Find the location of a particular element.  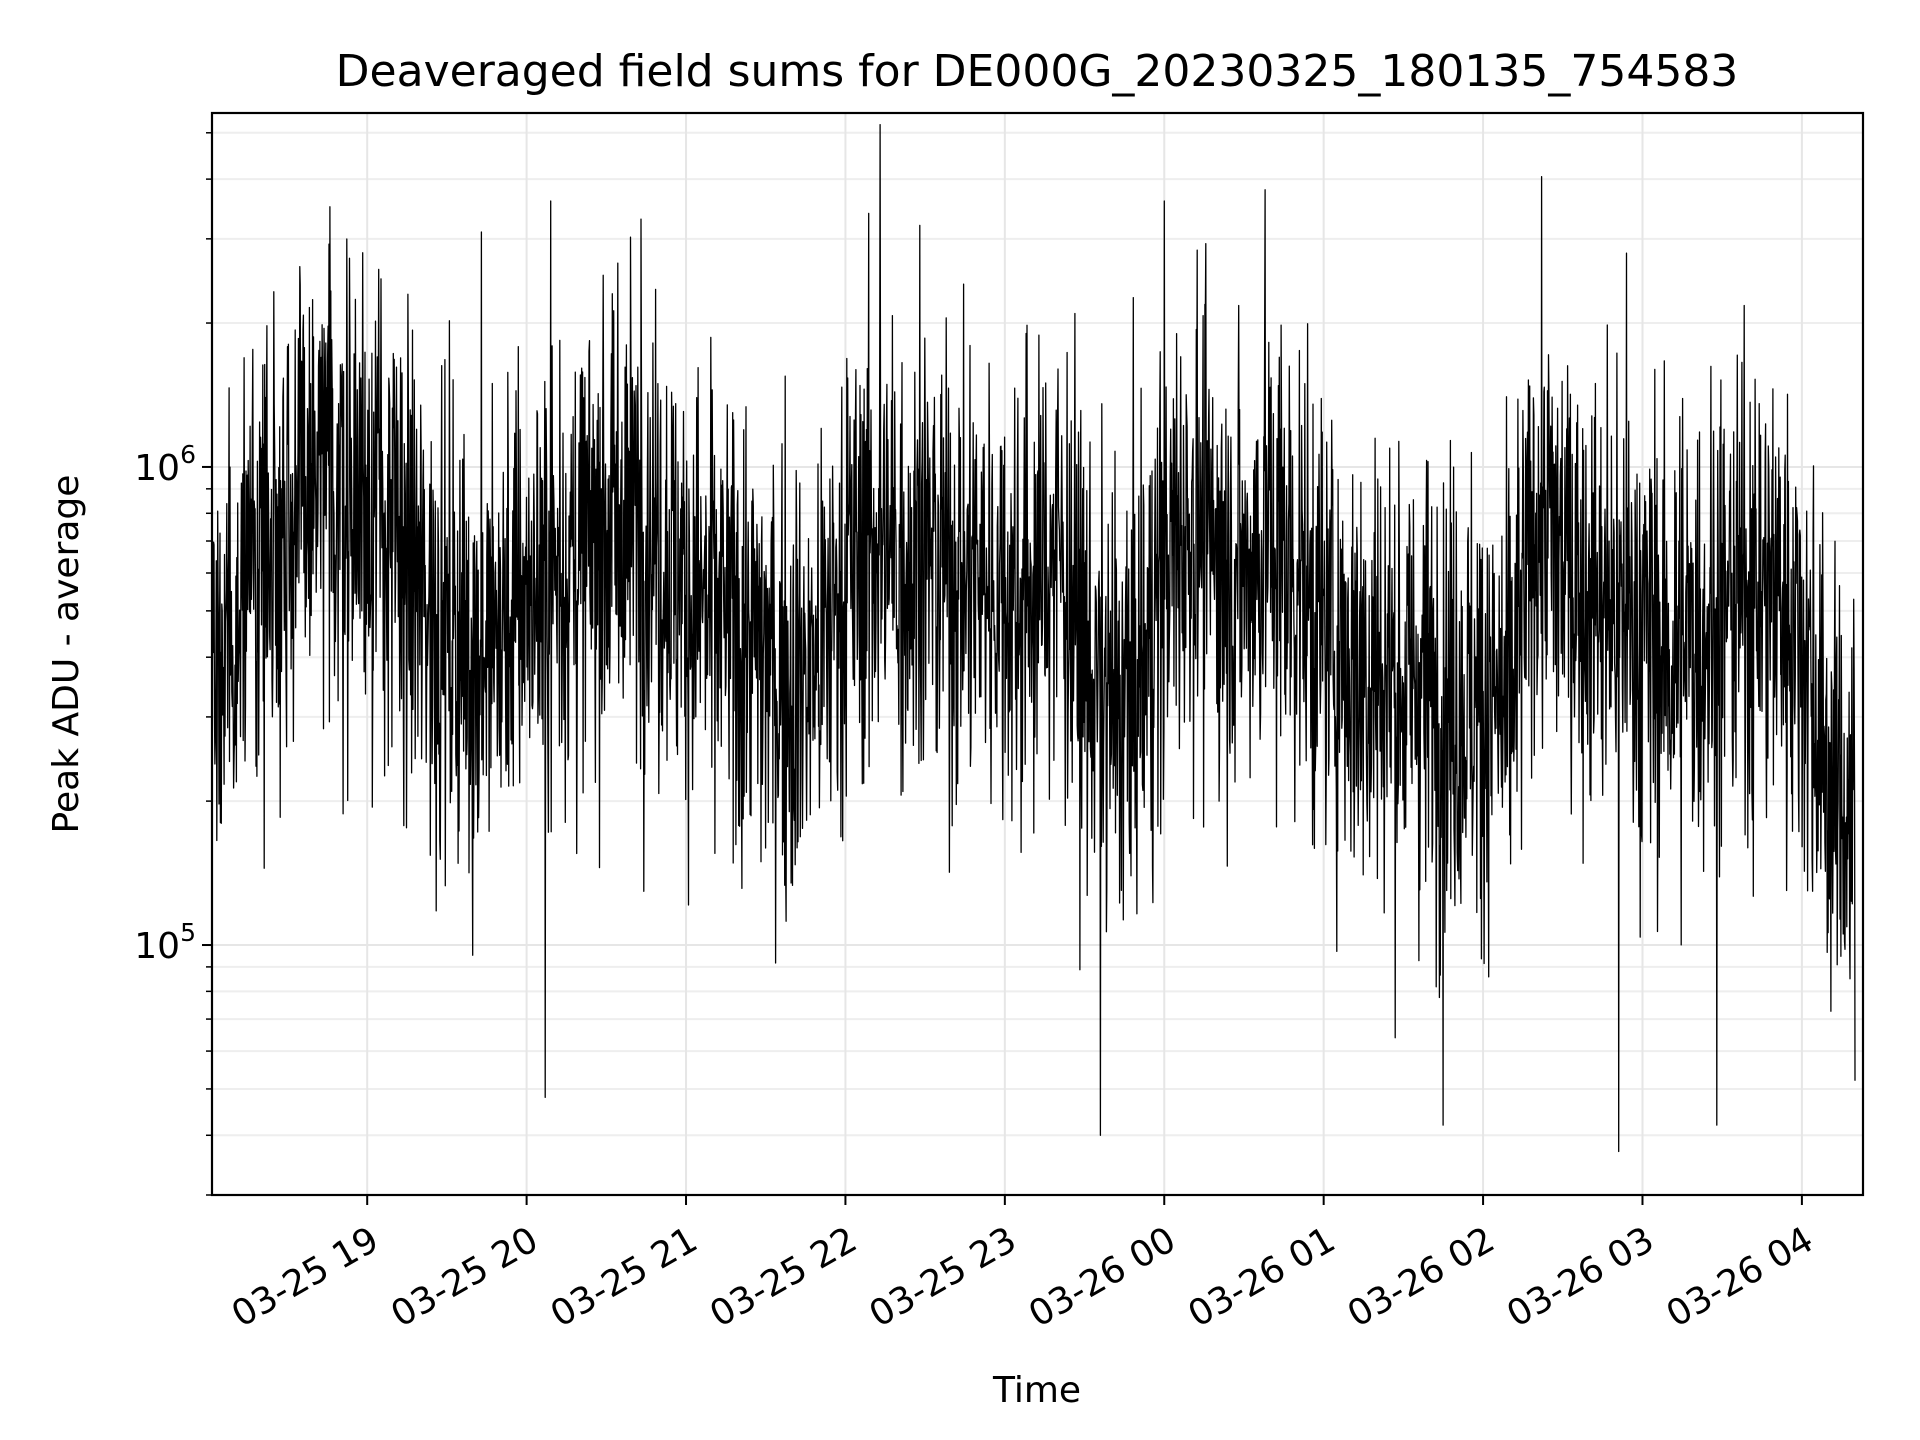

y-tick-exponent: 5 is located at coordinates (188, 932).